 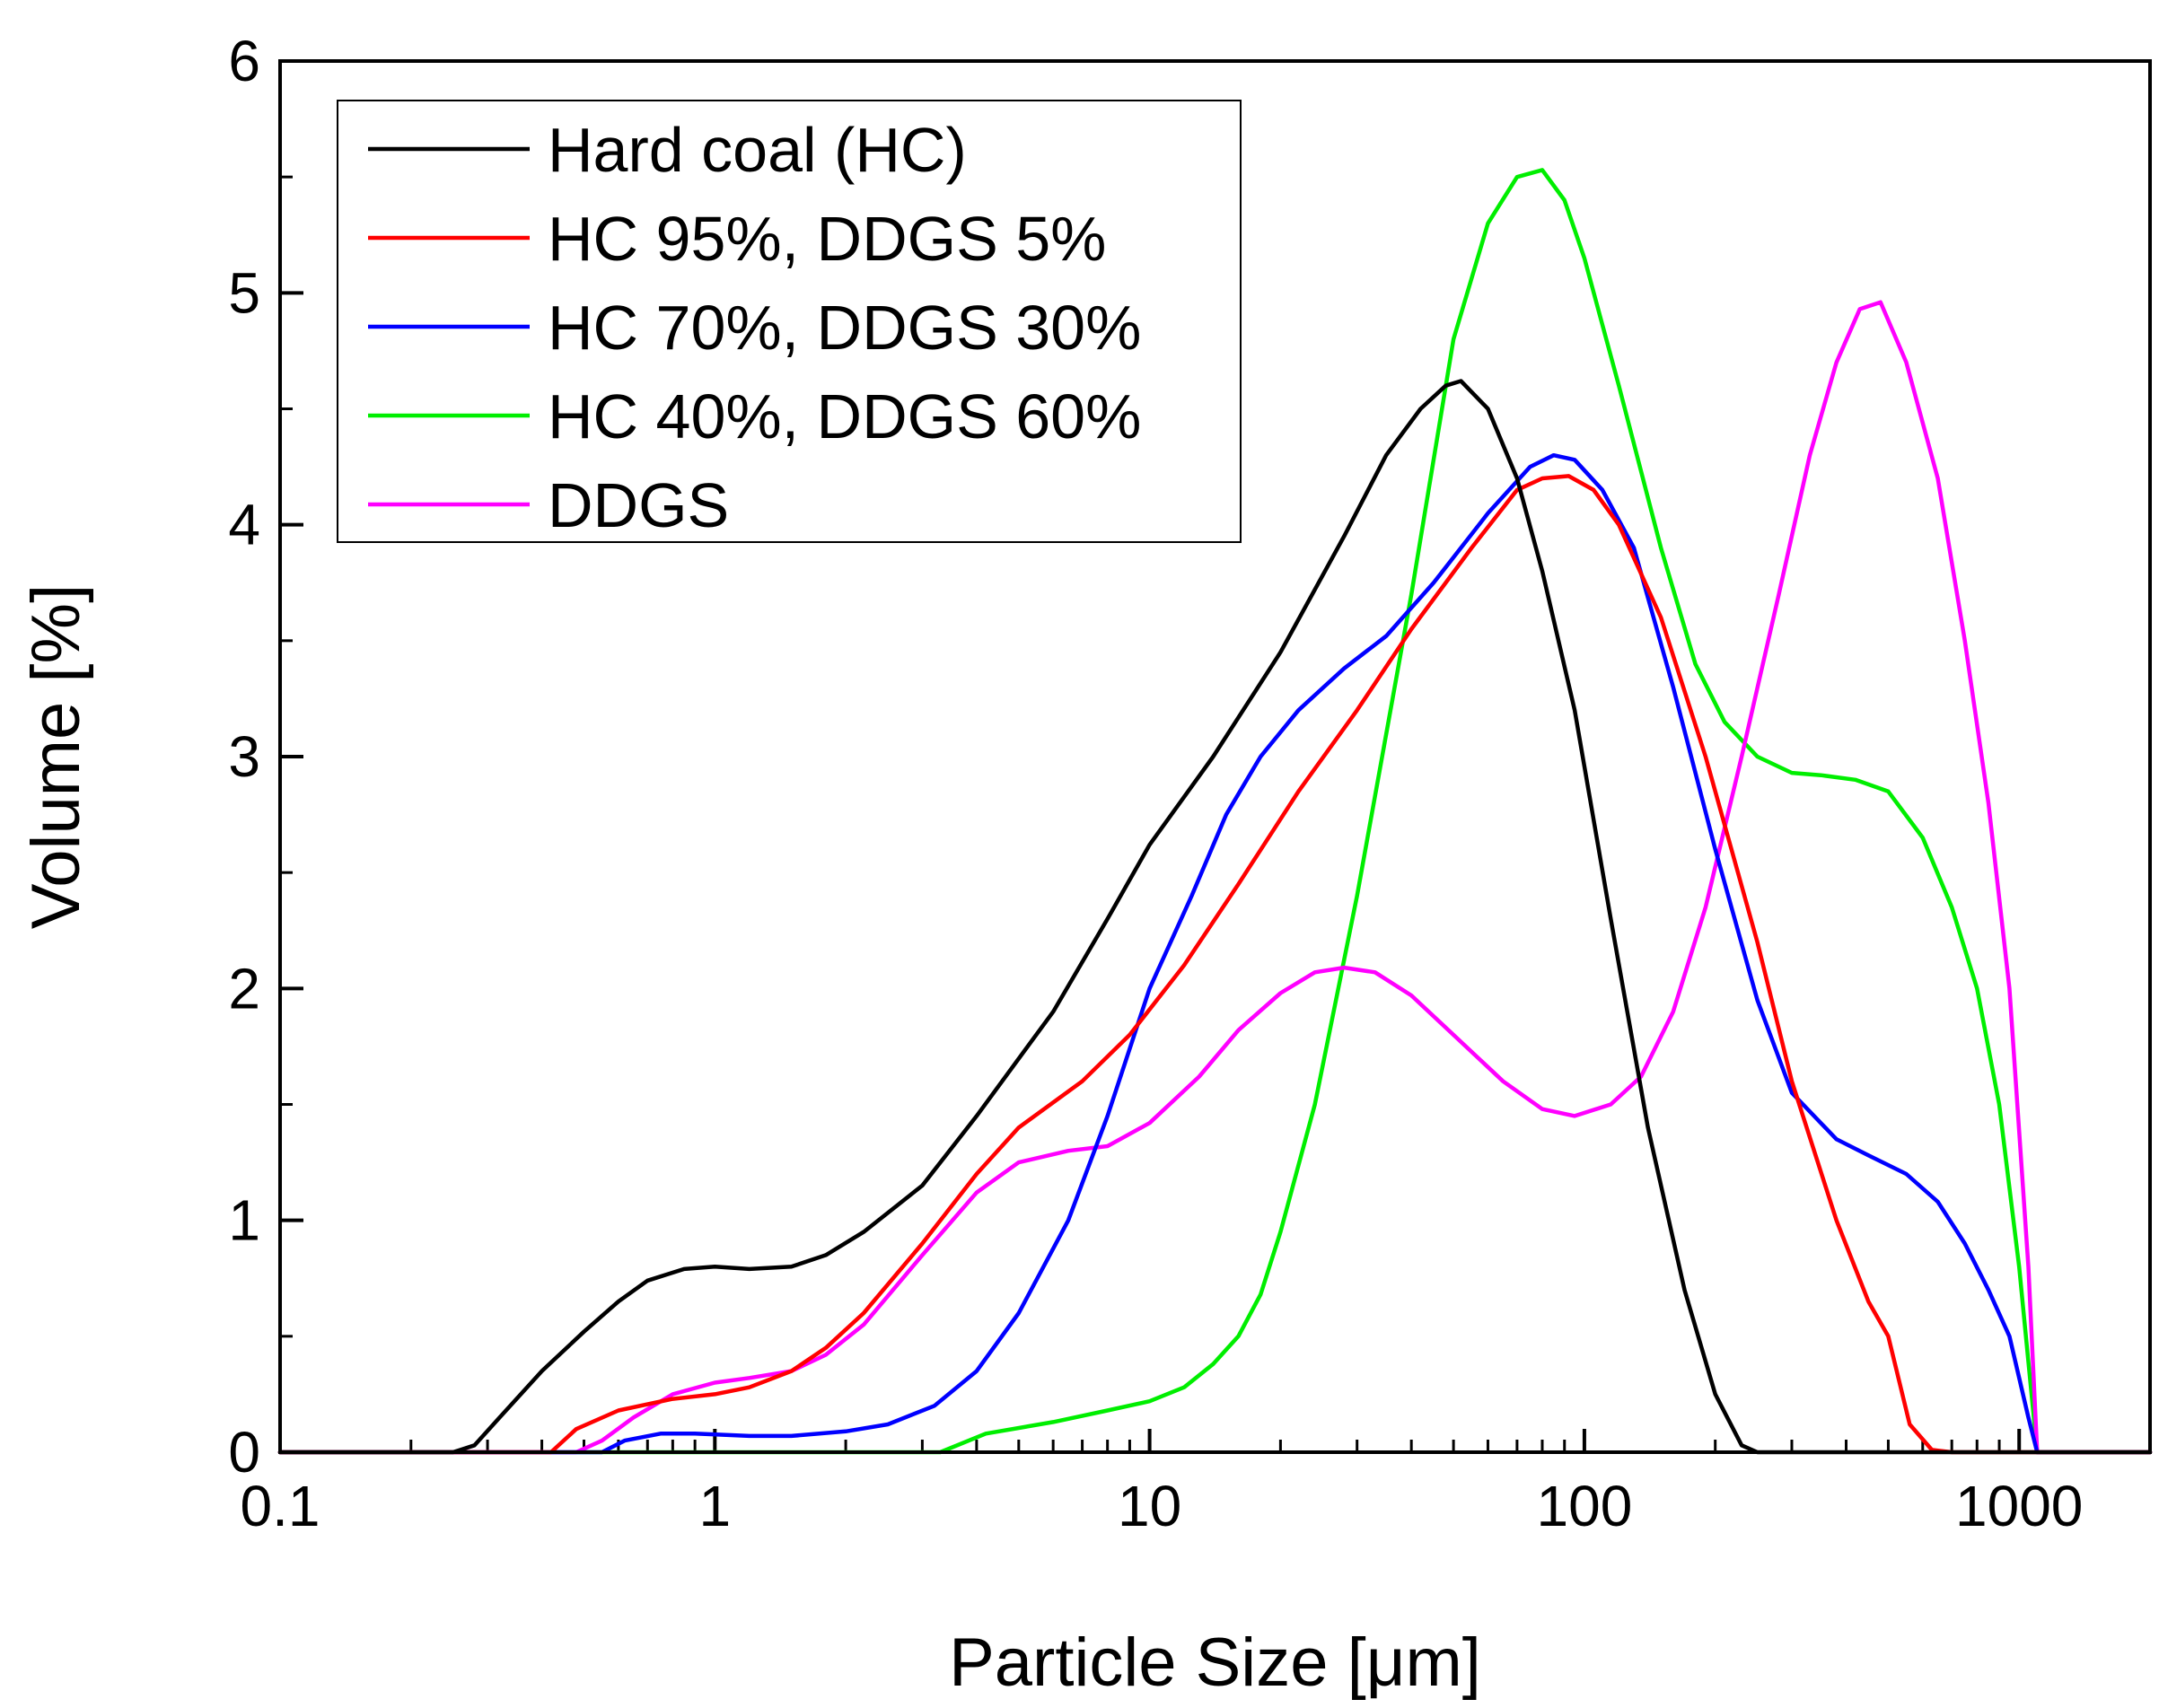 What do you see at coordinates (56, 757) in the screenshot?
I see `y-axis-title: Volume [%]` at bounding box center [56, 757].